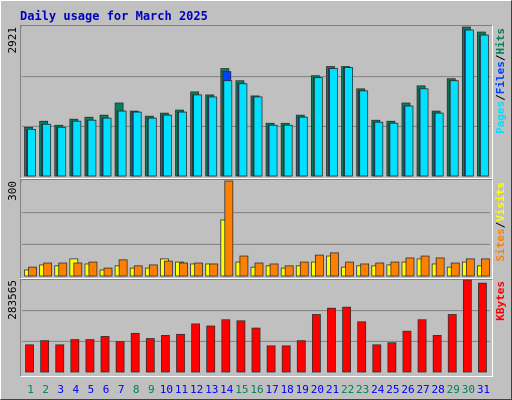 This screenshot has height=400, width=512. What do you see at coordinates (500, 81) in the screenshot?
I see `legend: Pages/Files/Hits` at bounding box center [500, 81].